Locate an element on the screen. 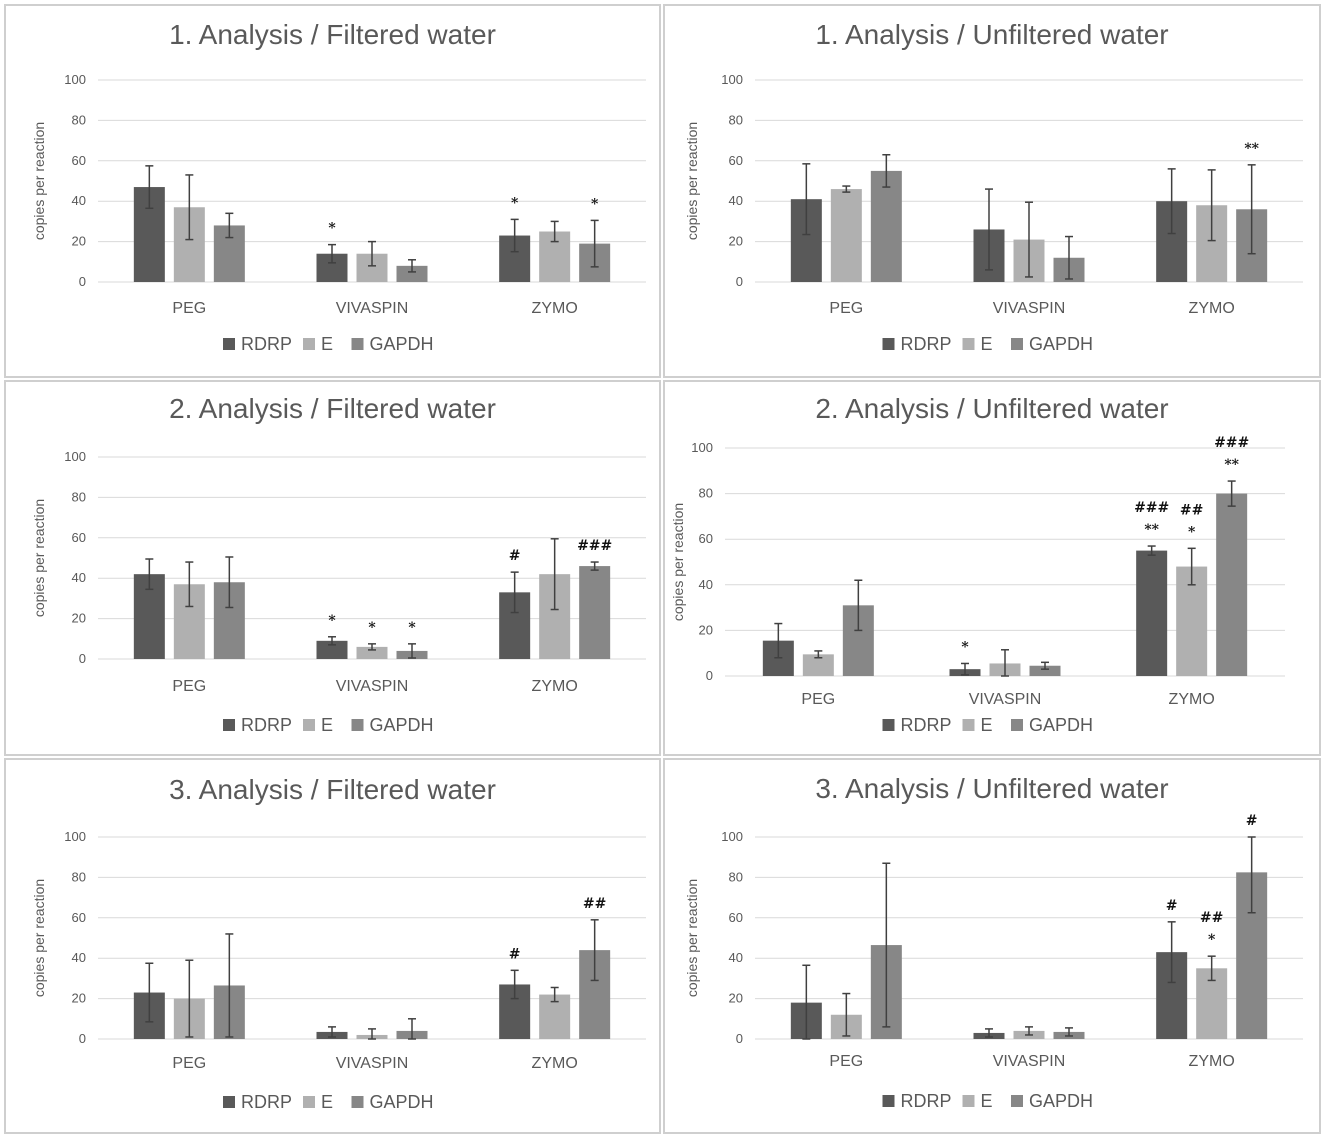 Image resolution: width=1325 pixels, height=1138 pixels. bar-gapdh-vivaspin is located at coordinates (412, 273).